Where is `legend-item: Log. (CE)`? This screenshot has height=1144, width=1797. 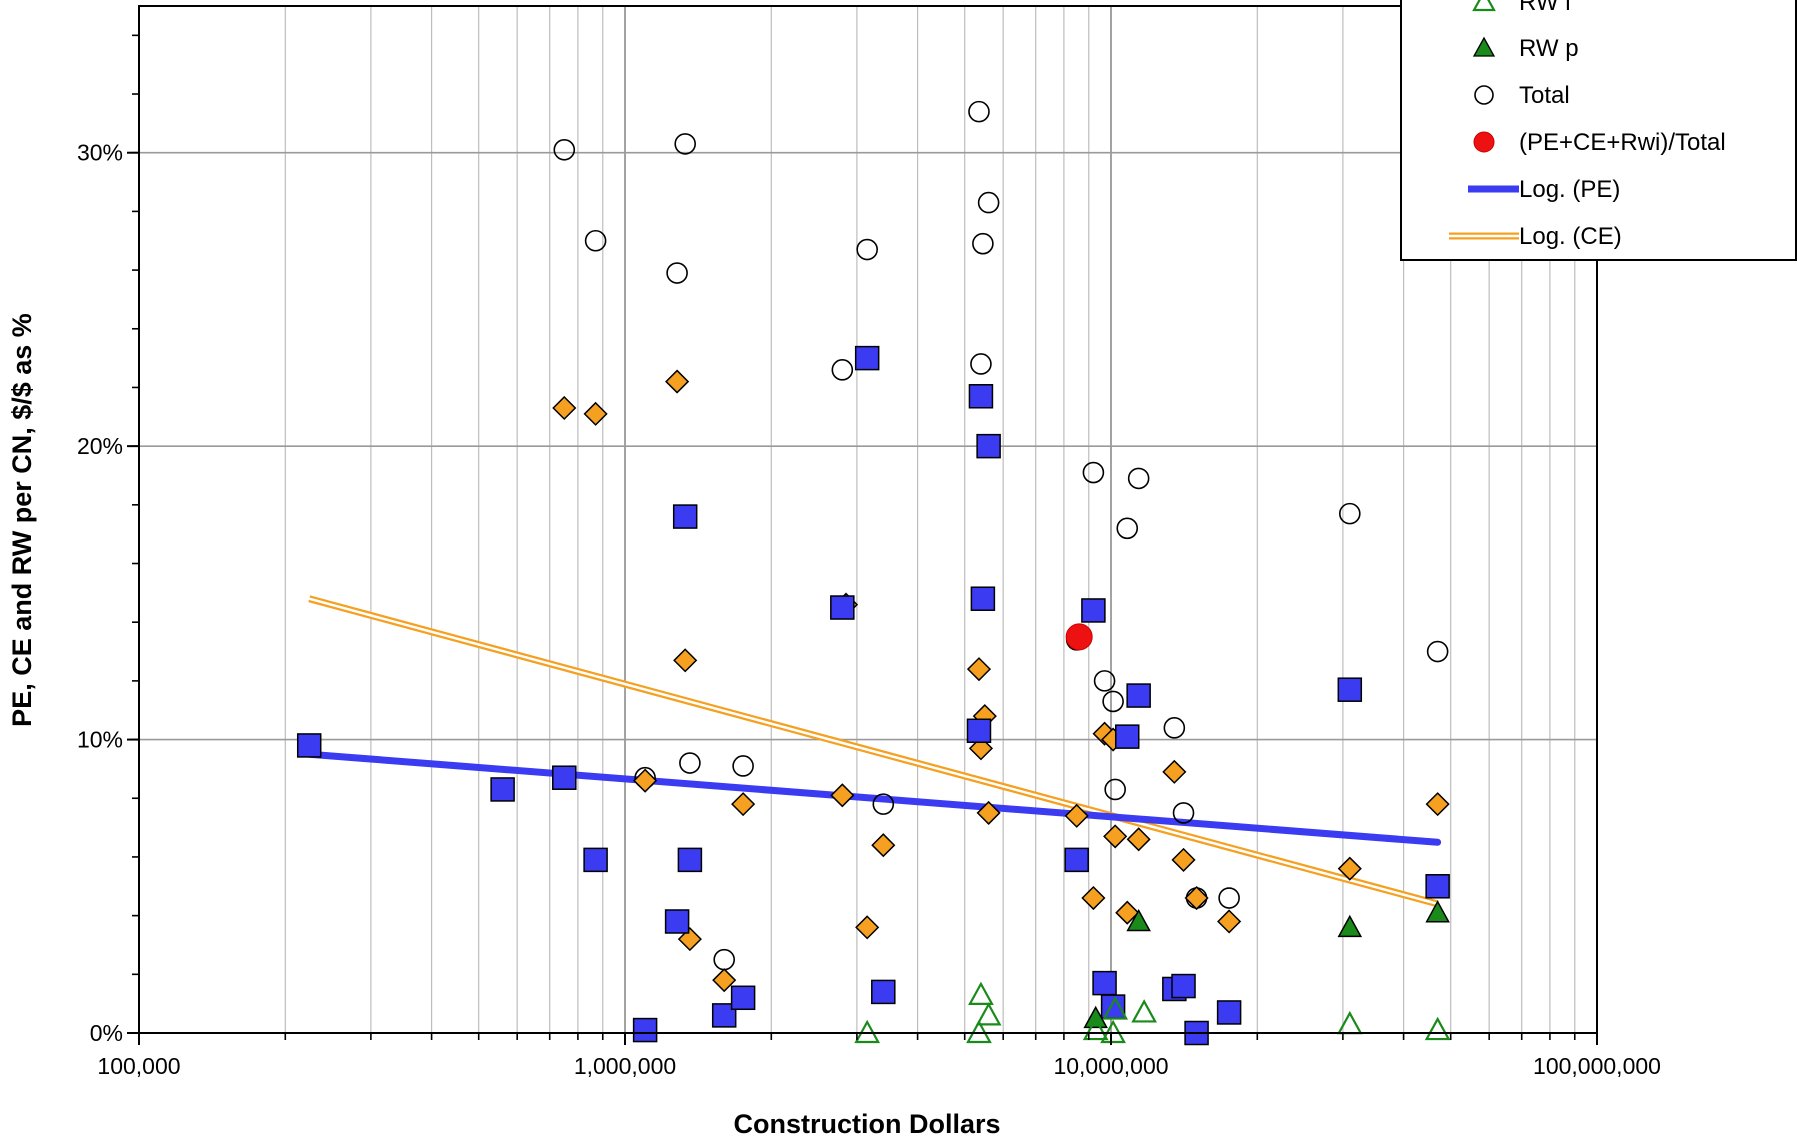 legend-item: Log. (CE) is located at coordinates (1535, 236).